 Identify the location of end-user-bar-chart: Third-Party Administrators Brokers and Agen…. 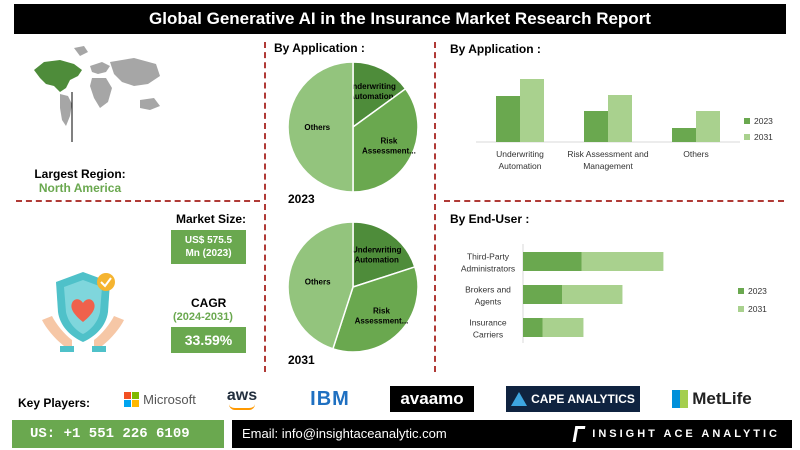
(614, 293).